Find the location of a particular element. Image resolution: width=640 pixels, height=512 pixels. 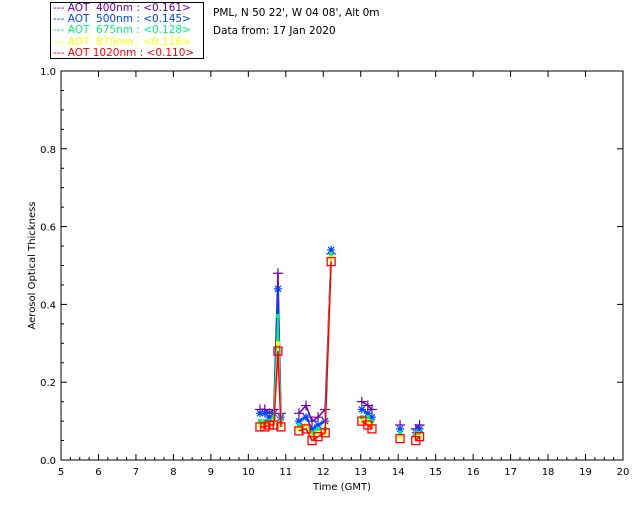

x-tick-label: 5 is located at coordinates (61, 472).